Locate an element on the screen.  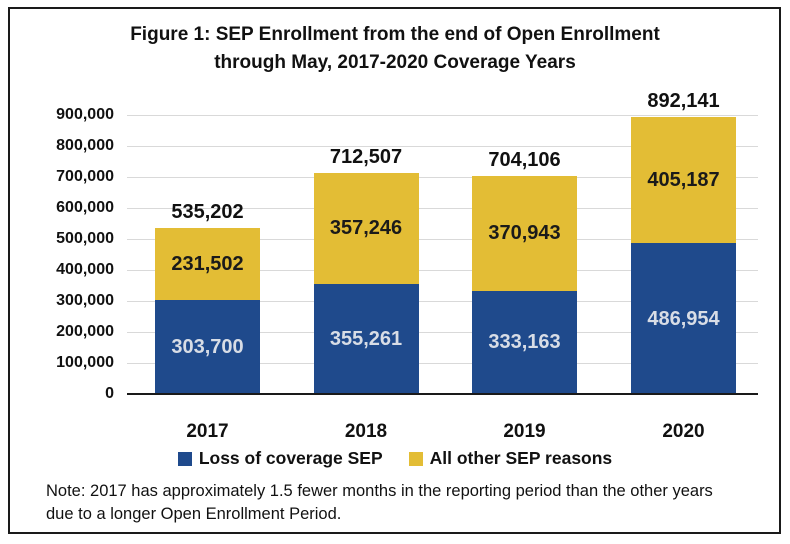
bar-segment-value-label: 355,261 is located at coordinates (366, 338).